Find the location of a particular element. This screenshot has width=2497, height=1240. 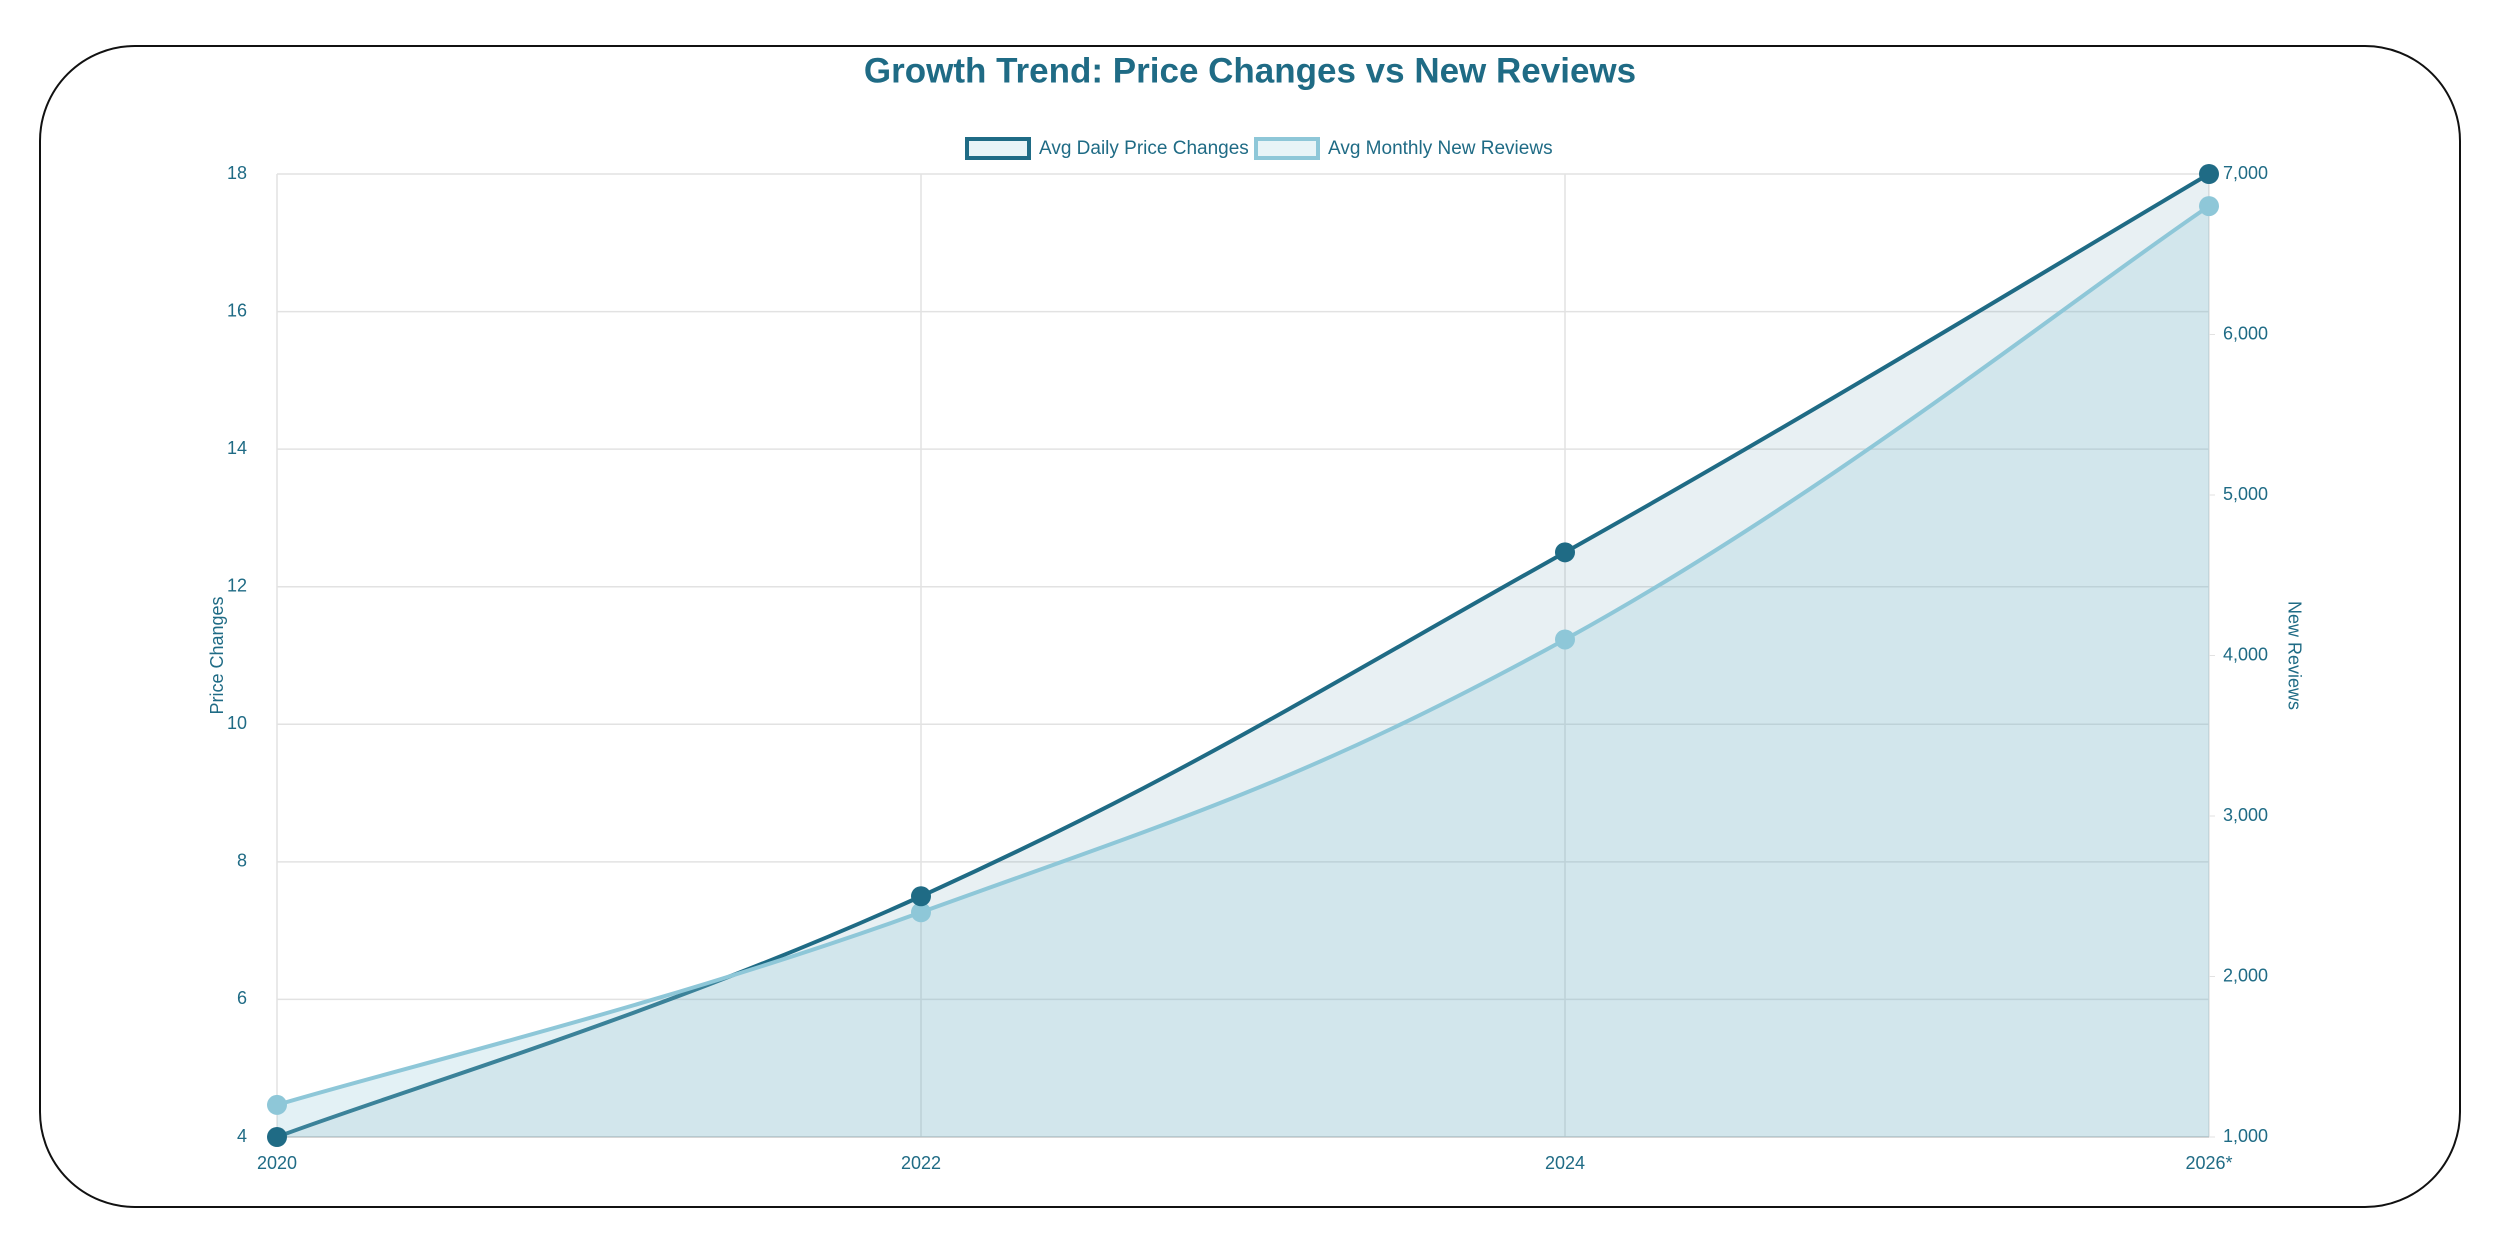

y-tick-label: 16 is located at coordinates (237, 310).